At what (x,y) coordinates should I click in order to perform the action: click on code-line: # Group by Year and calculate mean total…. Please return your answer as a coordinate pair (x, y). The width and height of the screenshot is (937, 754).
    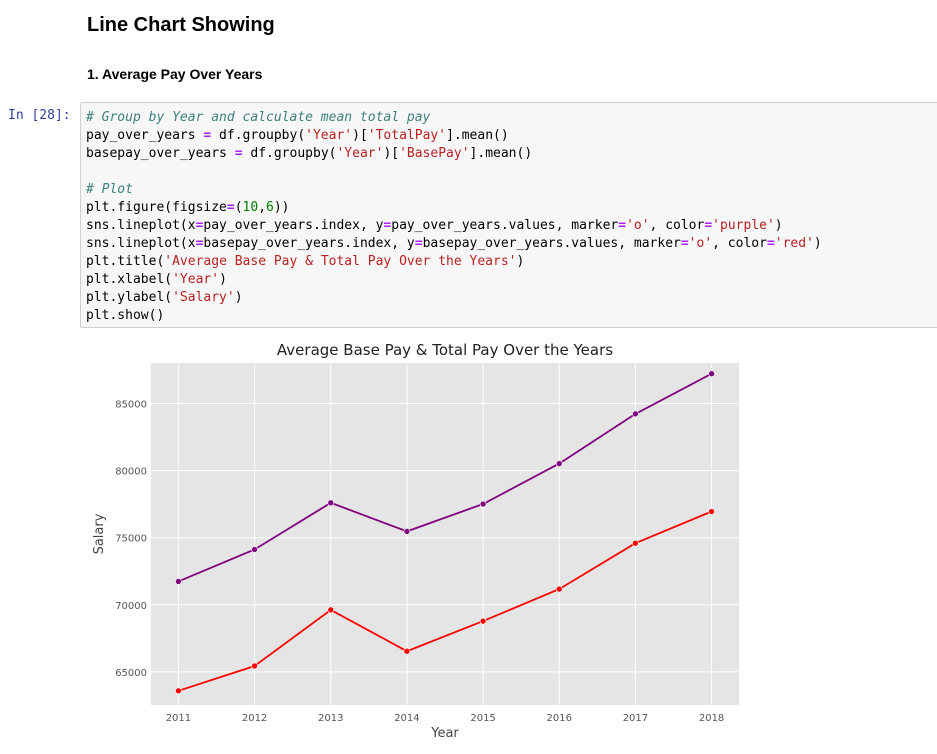
    Looking at the image, I should click on (509, 118).